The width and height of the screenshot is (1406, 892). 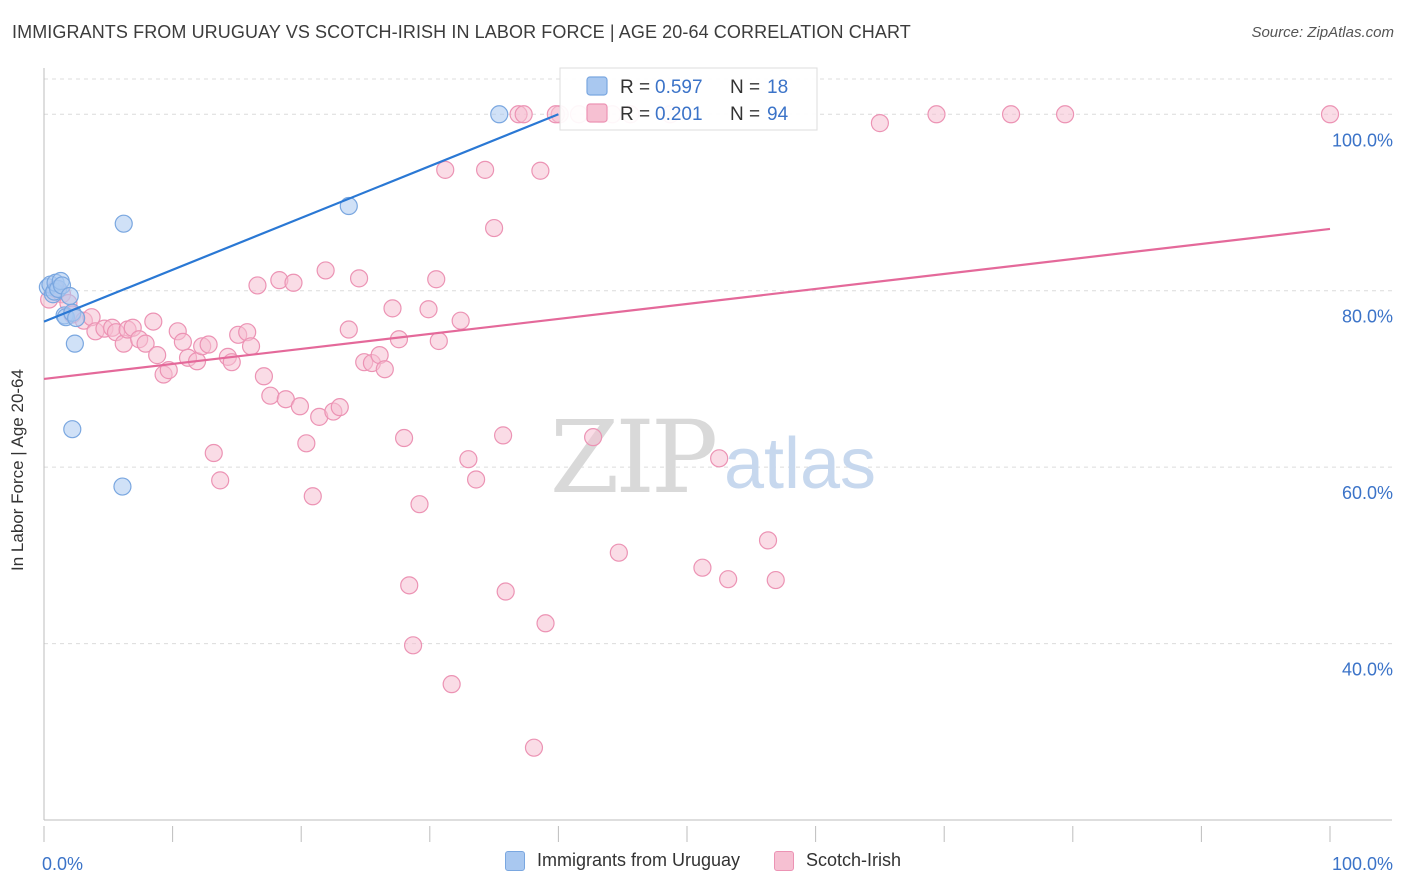 I want to click on y-tick-label: 100.0%, so click(x=1362, y=140).